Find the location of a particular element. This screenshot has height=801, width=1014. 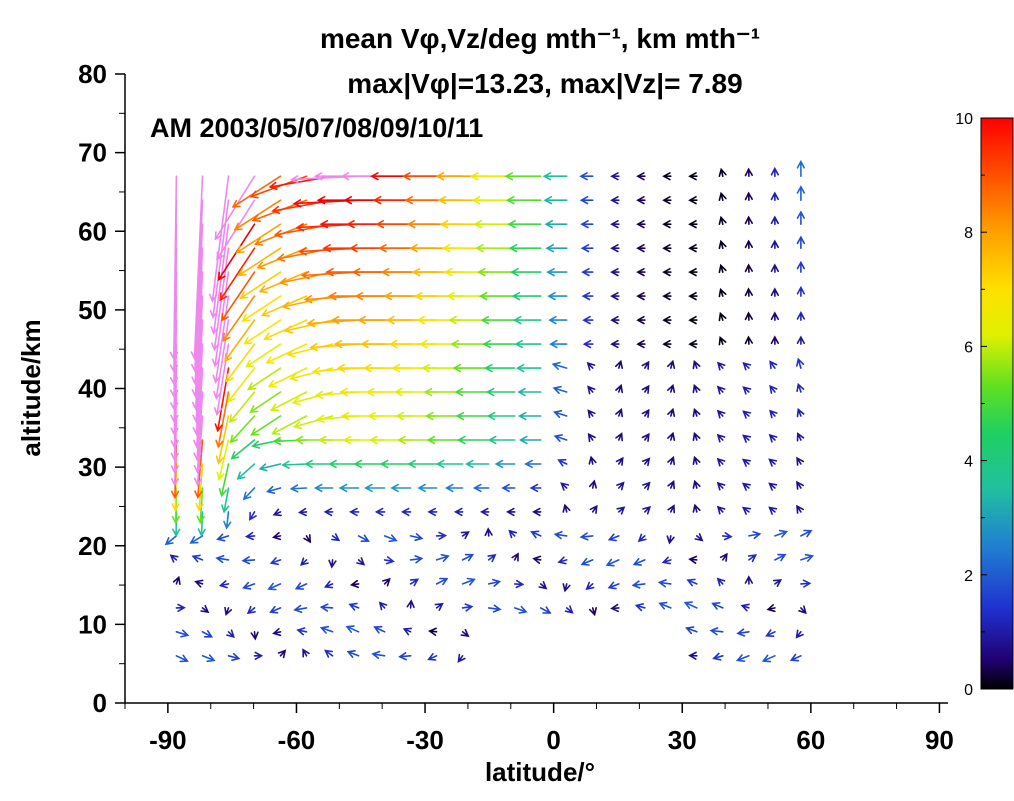

chart-annotation: AM 2003/05/07/08/09/10/11 is located at coordinates (316, 128).